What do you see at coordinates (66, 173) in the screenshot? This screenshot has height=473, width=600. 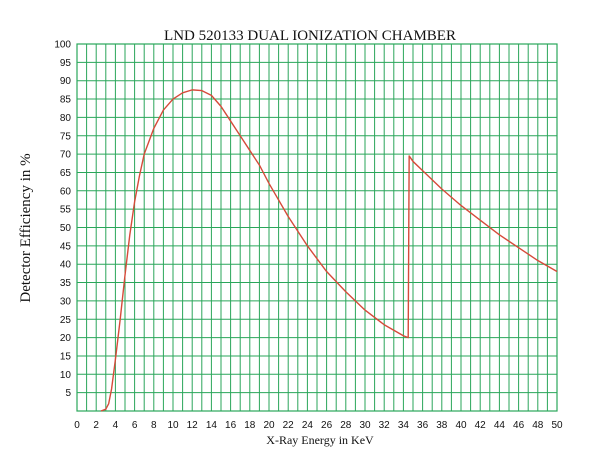 I see `y-tick-label: 65` at bounding box center [66, 173].